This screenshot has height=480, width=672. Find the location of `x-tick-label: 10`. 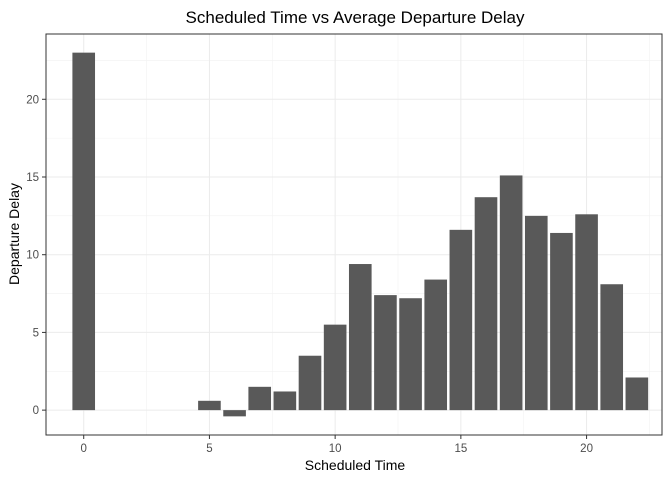

x-tick-label: 10 is located at coordinates (335, 449).